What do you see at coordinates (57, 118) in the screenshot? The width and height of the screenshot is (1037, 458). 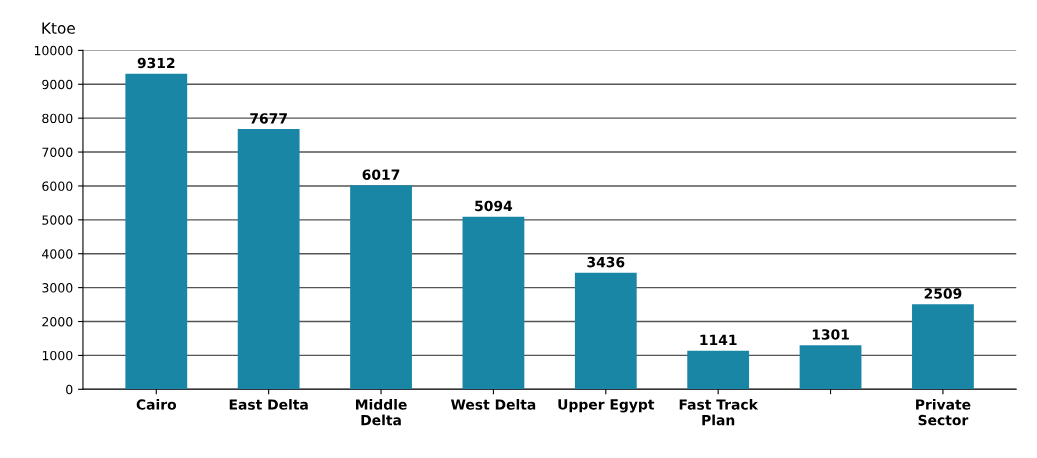 I see `y-tick-label: 8000` at bounding box center [57, 118].